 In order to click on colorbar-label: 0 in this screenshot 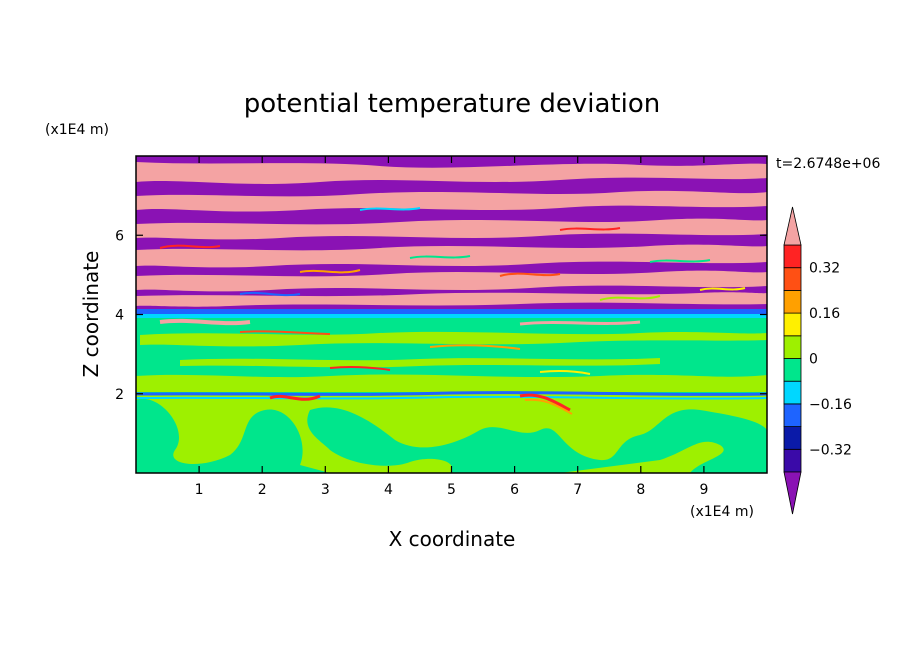, I will do `click(813, 360)`.